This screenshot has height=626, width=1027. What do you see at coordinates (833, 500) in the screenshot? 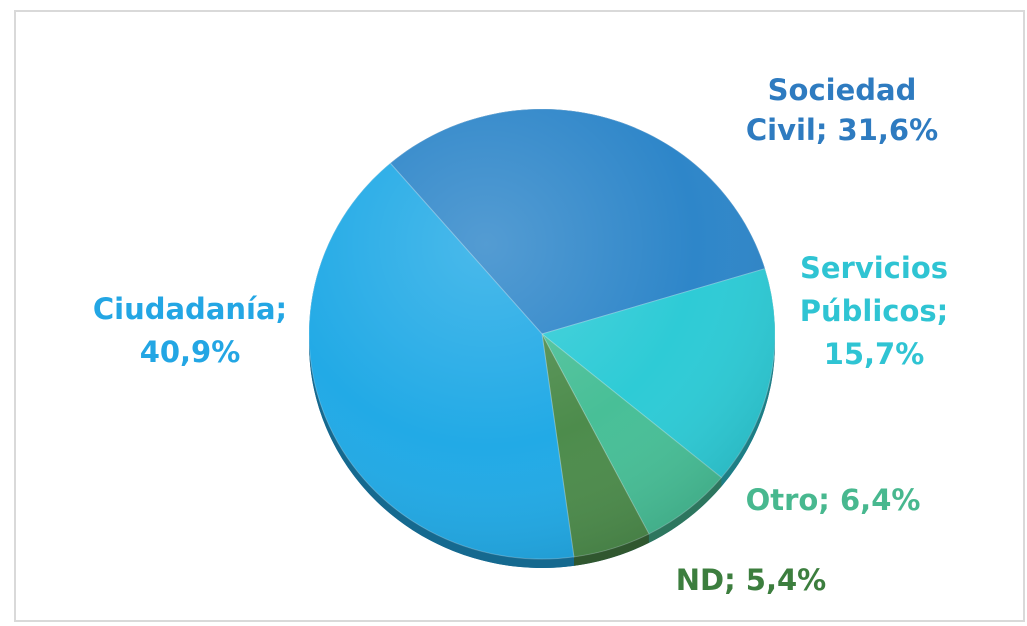
I see `data-label-otro: Otro; 6,4%` at bounding box center [833, 500].